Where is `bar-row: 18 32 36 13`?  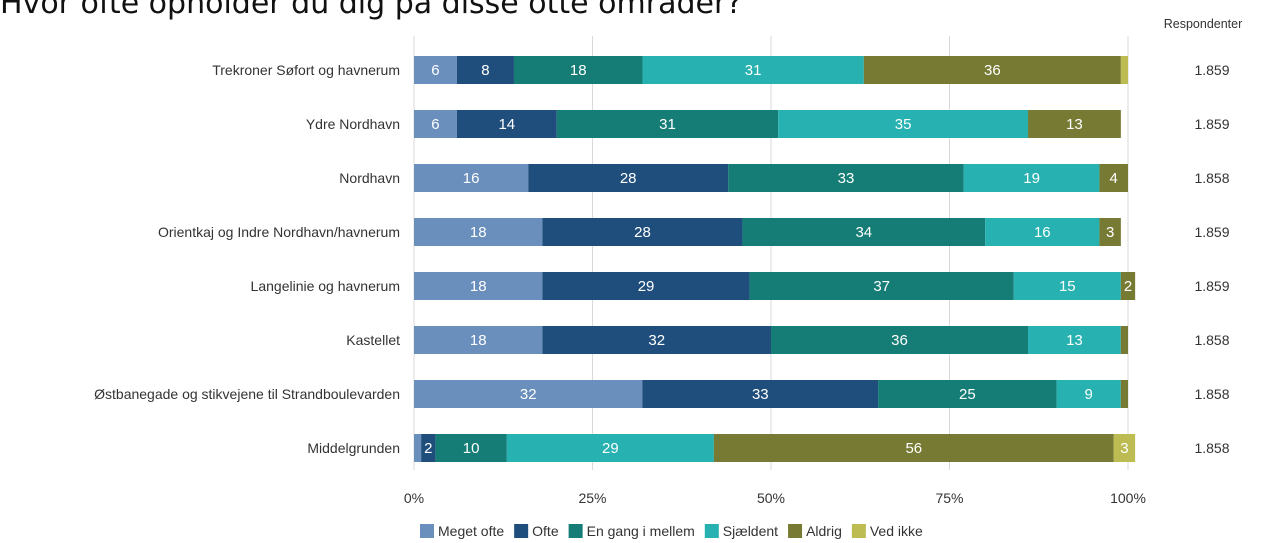
bar-row: 18 32 36 13 is located at coordinates (771, 340).